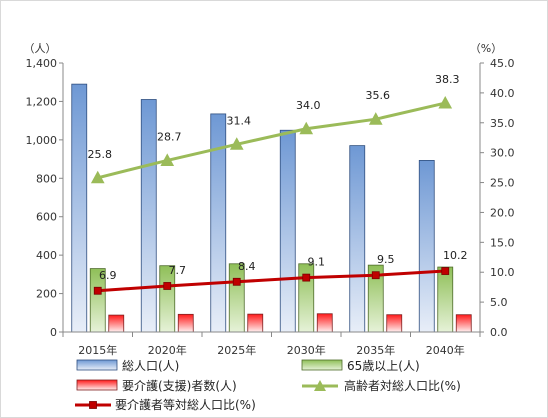 Image resolution: width=548 pixels, height=418 pixels. What do you see at coordinates (322, 365) in the screenshot?
I see `legend-age-65-plus-swatch` at bounding box center [322, 365].